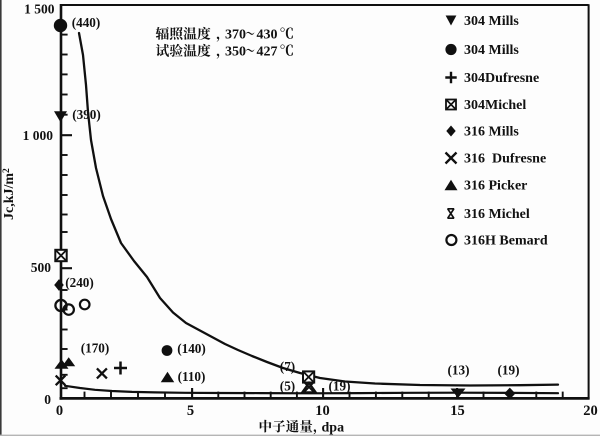 The width and height of the screenshot is (600, 436). Describe the element at coordinates (459, 369) in the screenshot. I see `svg-text: (13)` at that location.